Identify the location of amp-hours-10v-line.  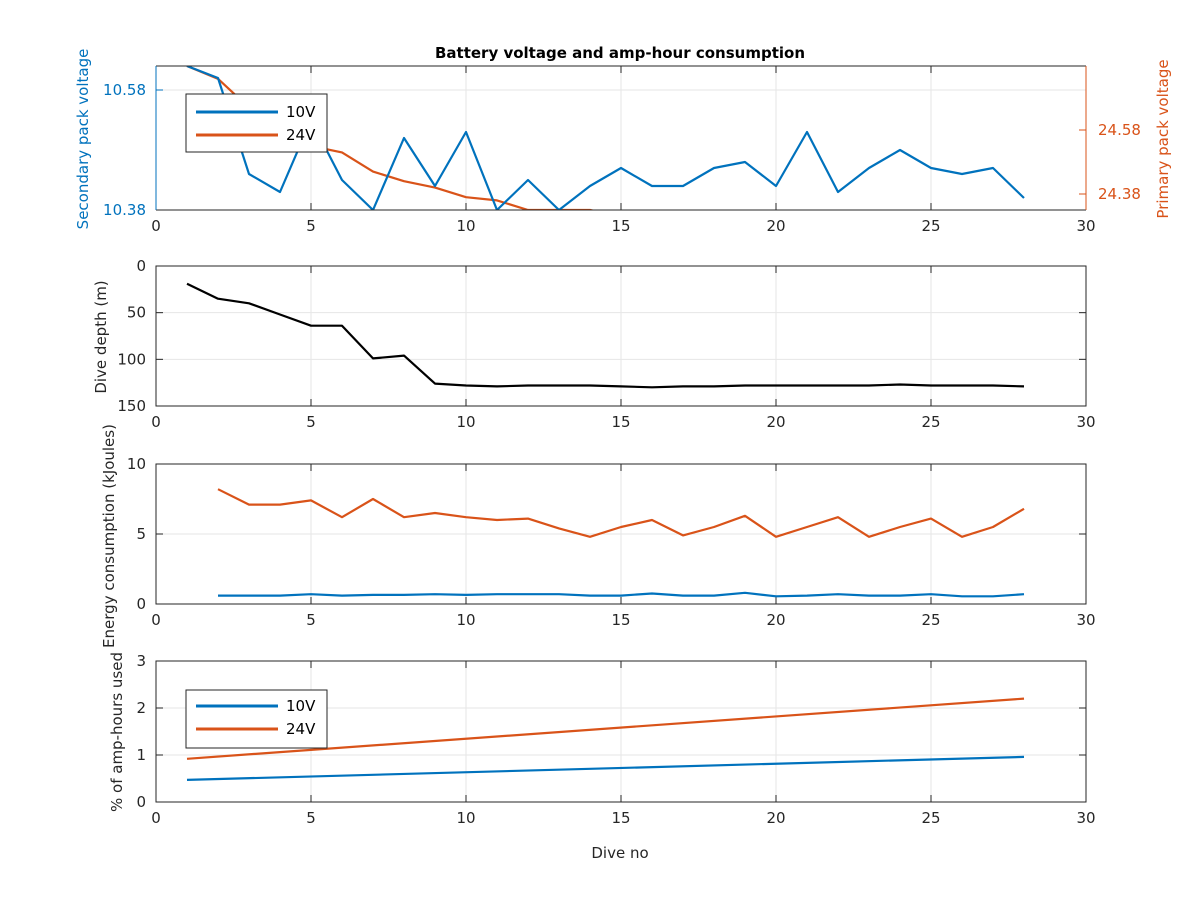
(605, 768).